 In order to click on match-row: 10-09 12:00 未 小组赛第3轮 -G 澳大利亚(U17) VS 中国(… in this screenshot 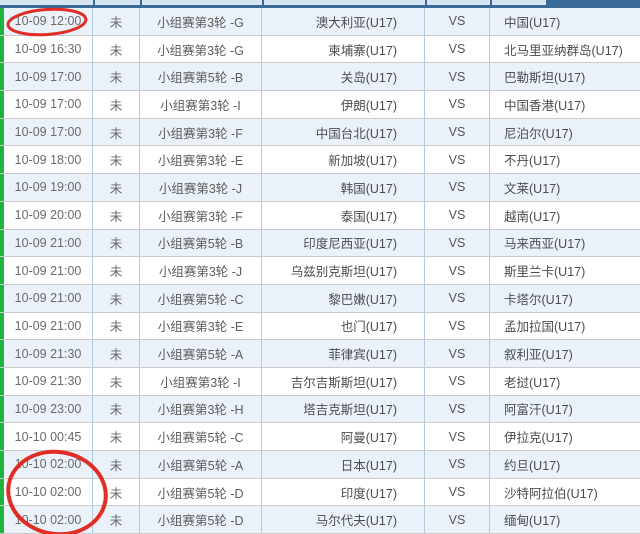, I will do `click(320, 22)`.